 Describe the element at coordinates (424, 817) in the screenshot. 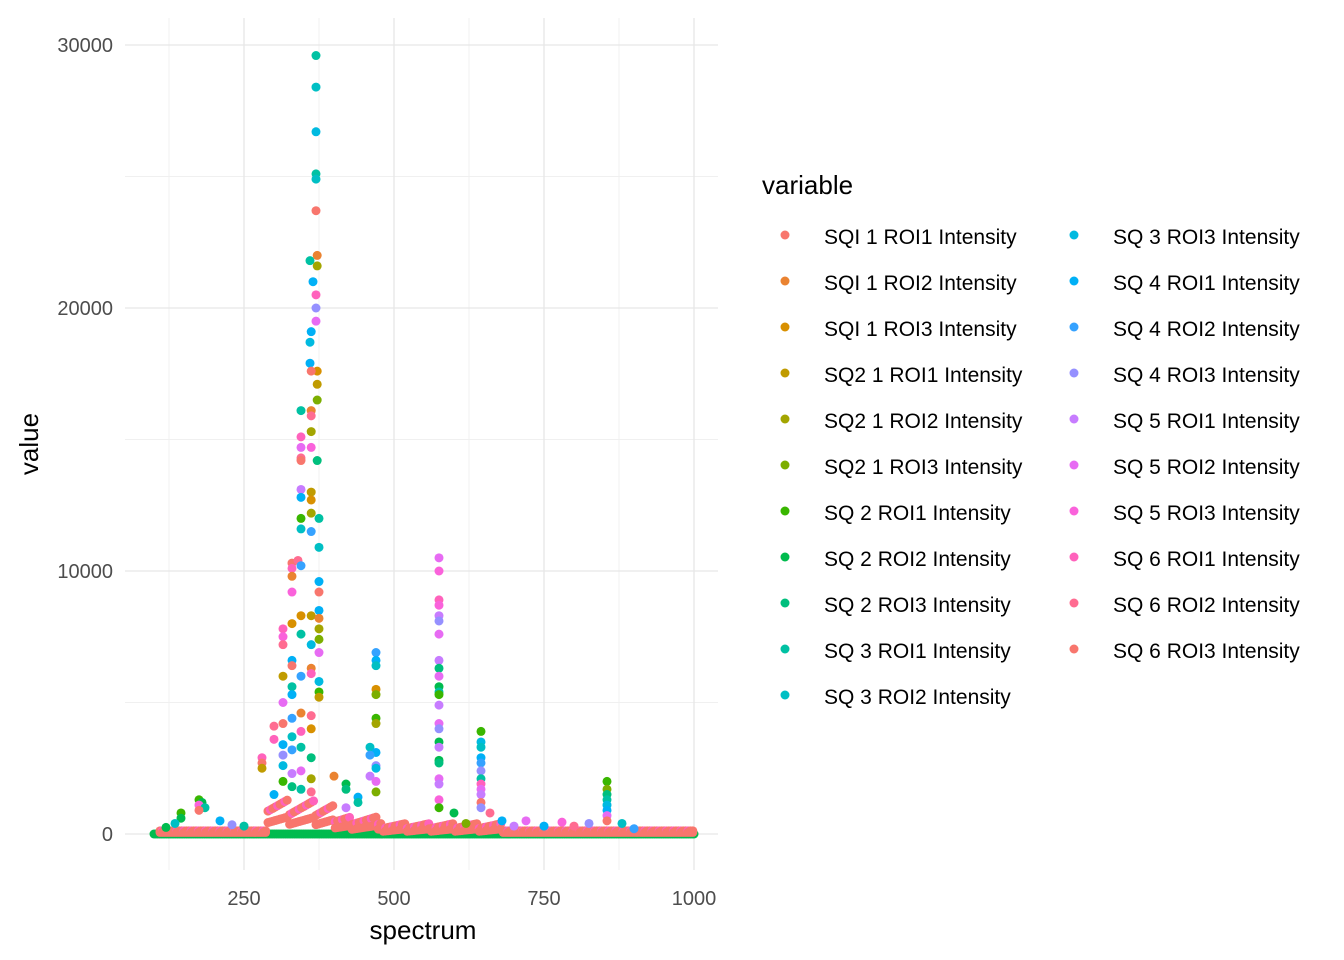

I see `baseline-points` at that location.